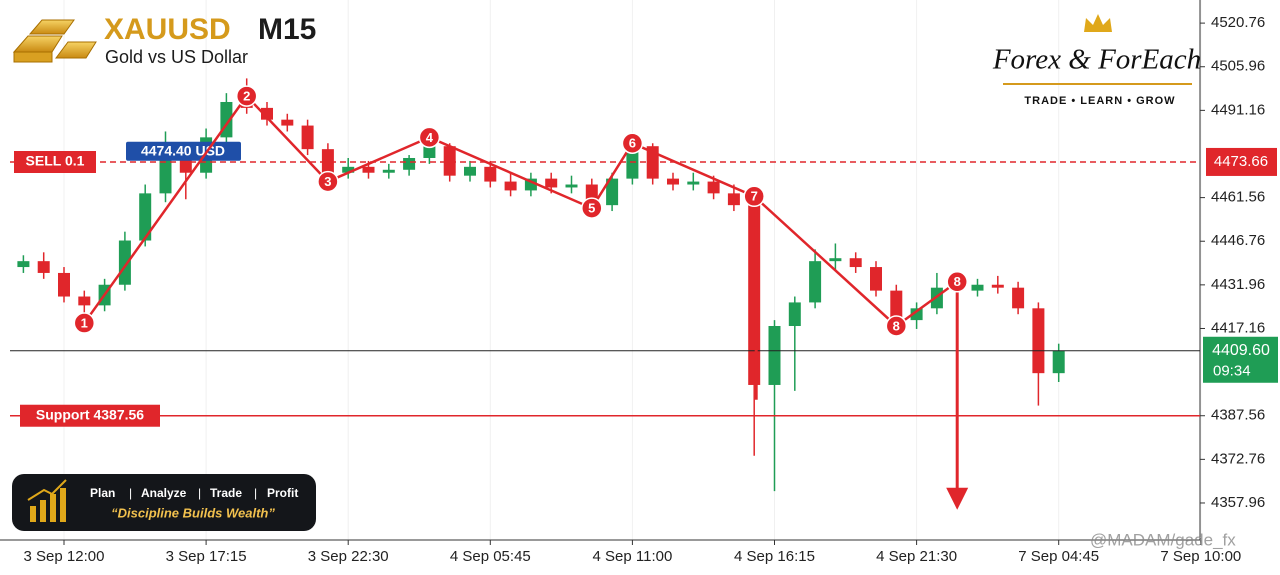 This screenshot has height=575, width=1280. Describe the element at coordinates (774, 556) in the screenshot. I see `x-tick-label: 4 Sep 16:15` at that location.